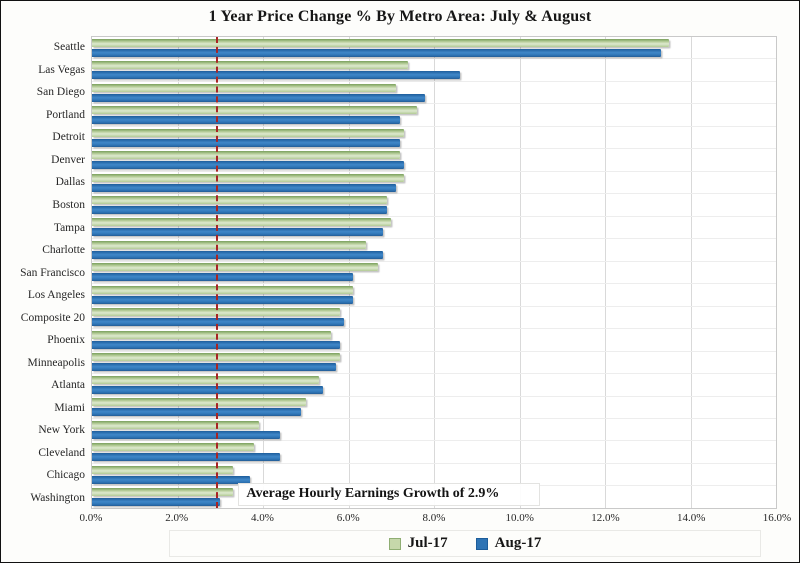 The image size is (800, 563). I want to click on bar-aug-17-miami, so click(197, 412).